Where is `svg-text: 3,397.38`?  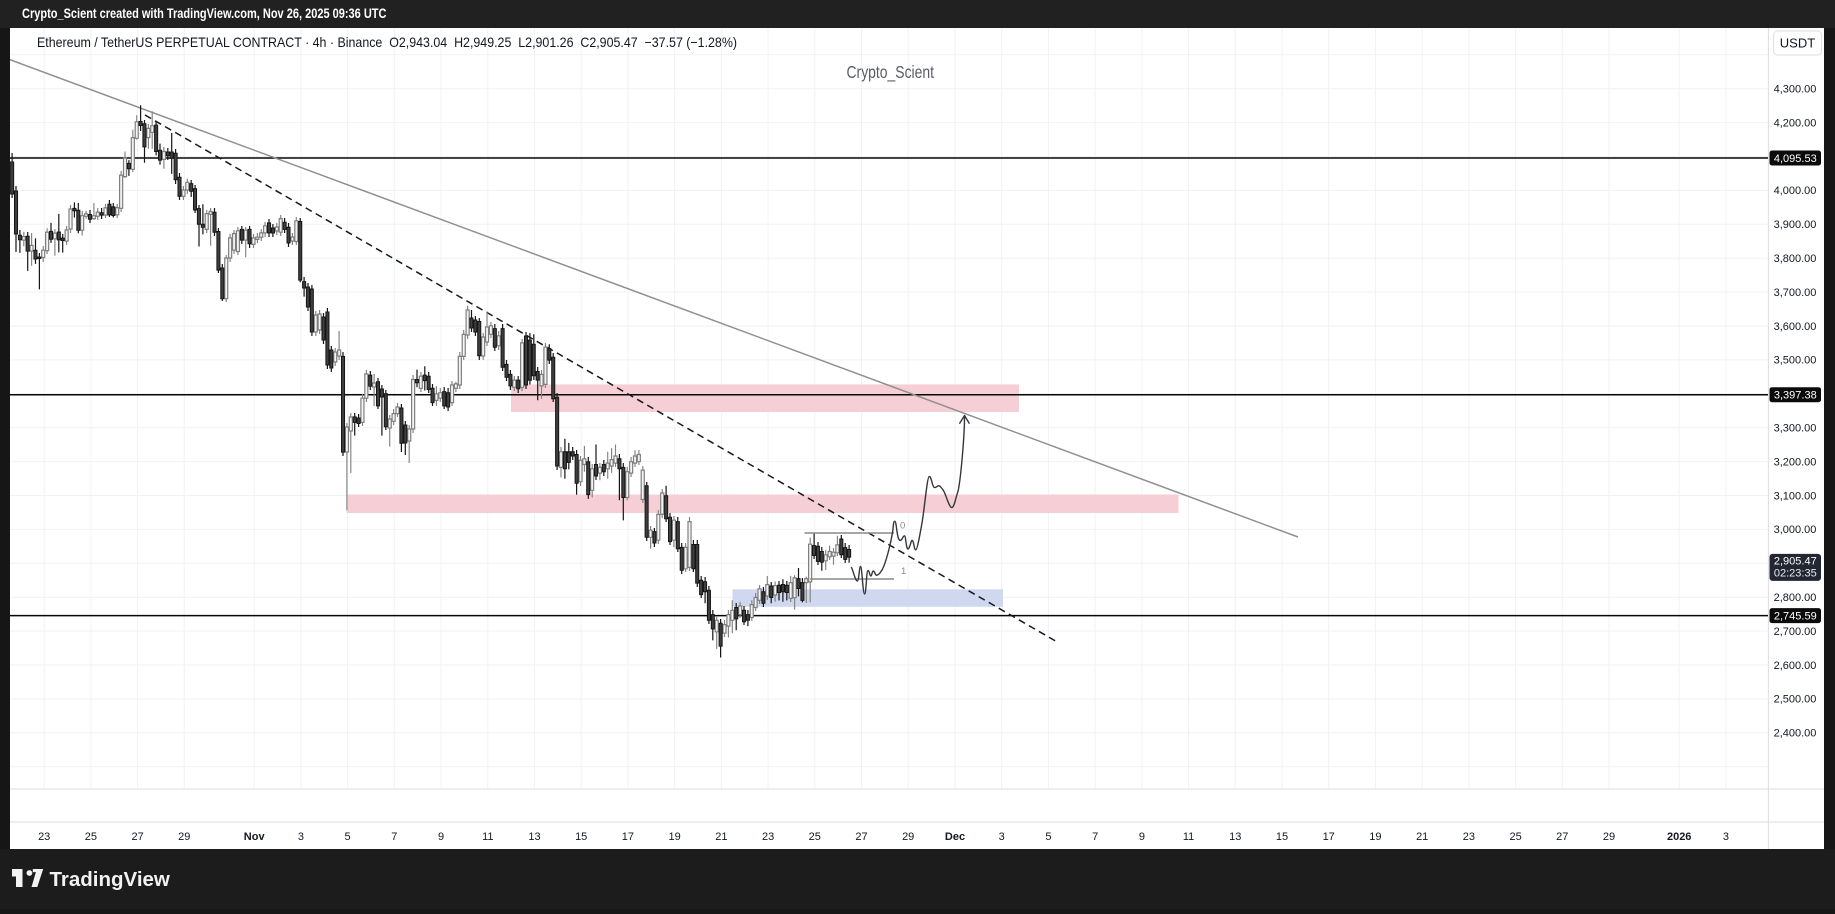 svg-text: 3,397.38 is located at coordinates (1795, 396).